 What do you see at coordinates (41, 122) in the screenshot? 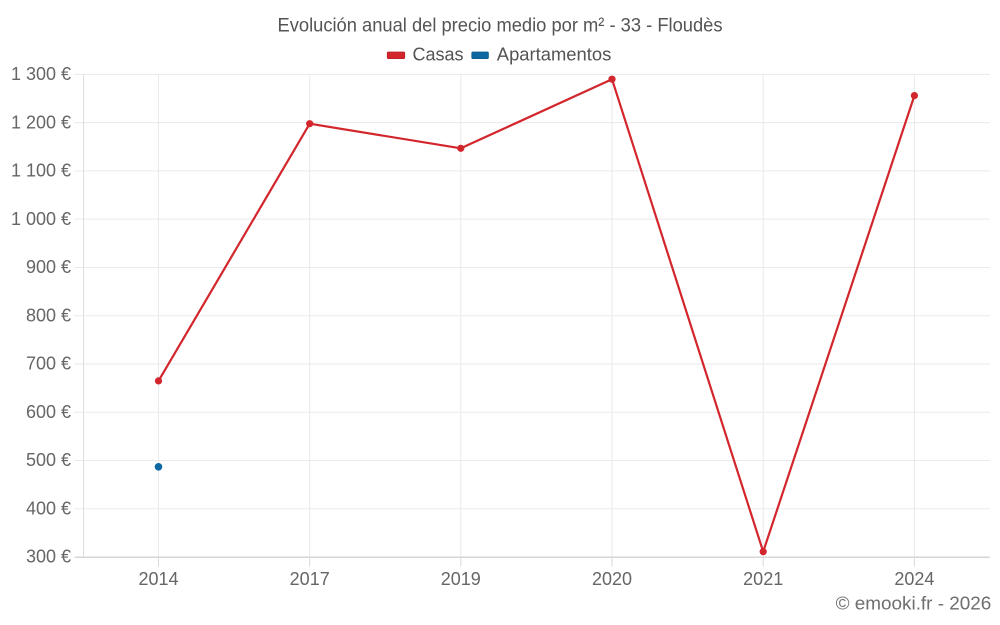
I see `svg-text: 1 200 €` at bounding box center [41, 122].